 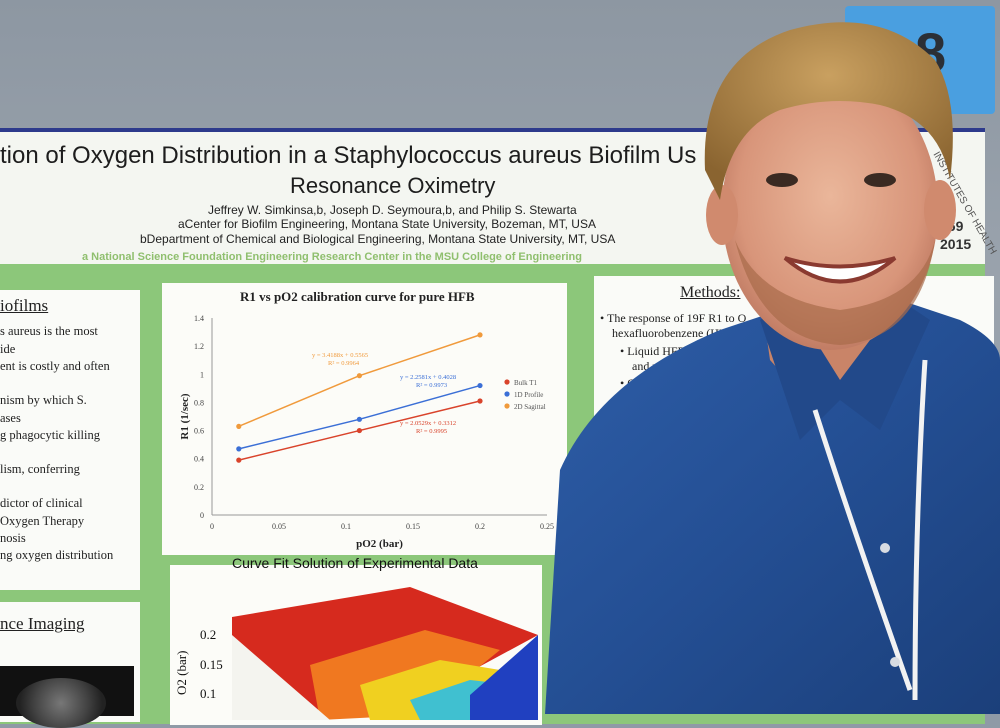 I want to click on left-line: ent is costly and often, so click(x=55, y=366).